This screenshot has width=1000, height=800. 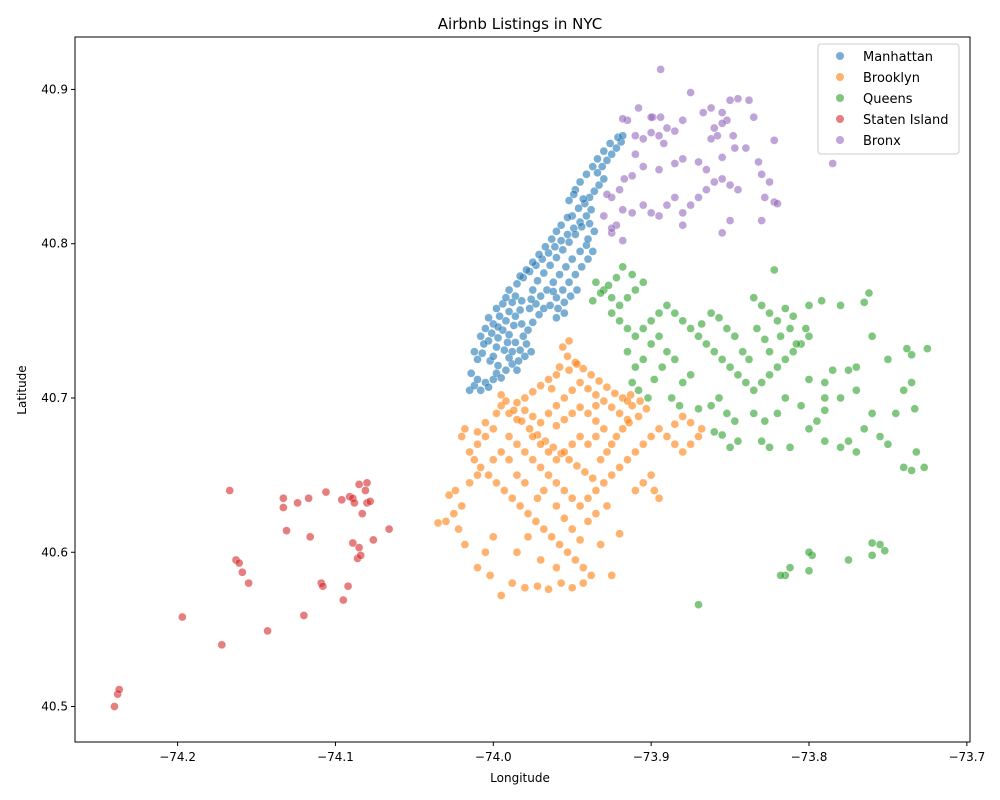 What do you see at coordinates (520, 24) in the screenshot?
I see `chart-title: Airbnb Listings in NYC` at bounding box center [520, 24].